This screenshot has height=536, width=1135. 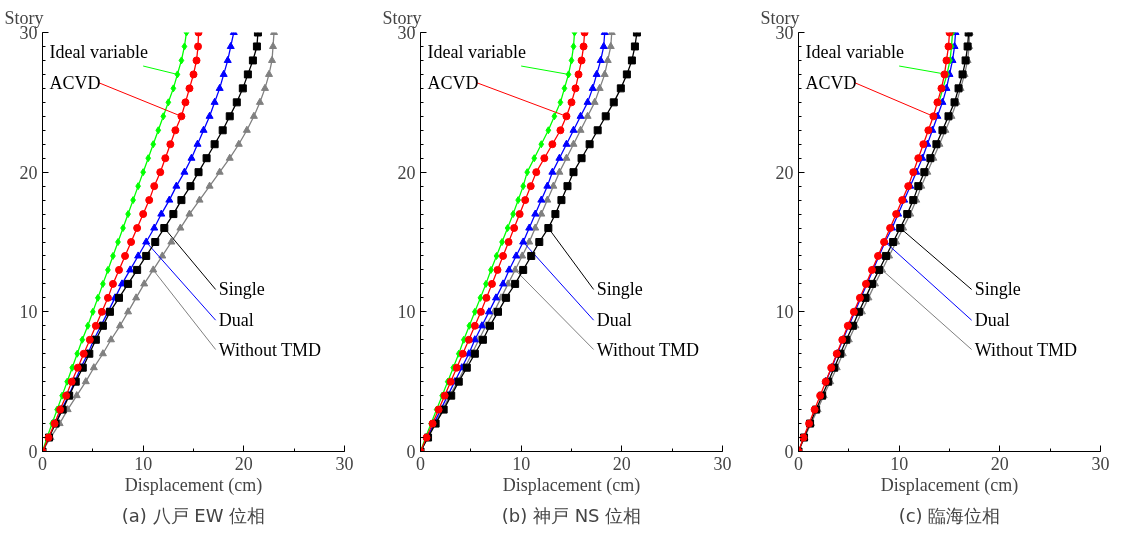 What do you see at coordinates (571, 515) in the screenshot?
I see `text: (b) 神戸 NS 位相` at bounding box center [571, 515].